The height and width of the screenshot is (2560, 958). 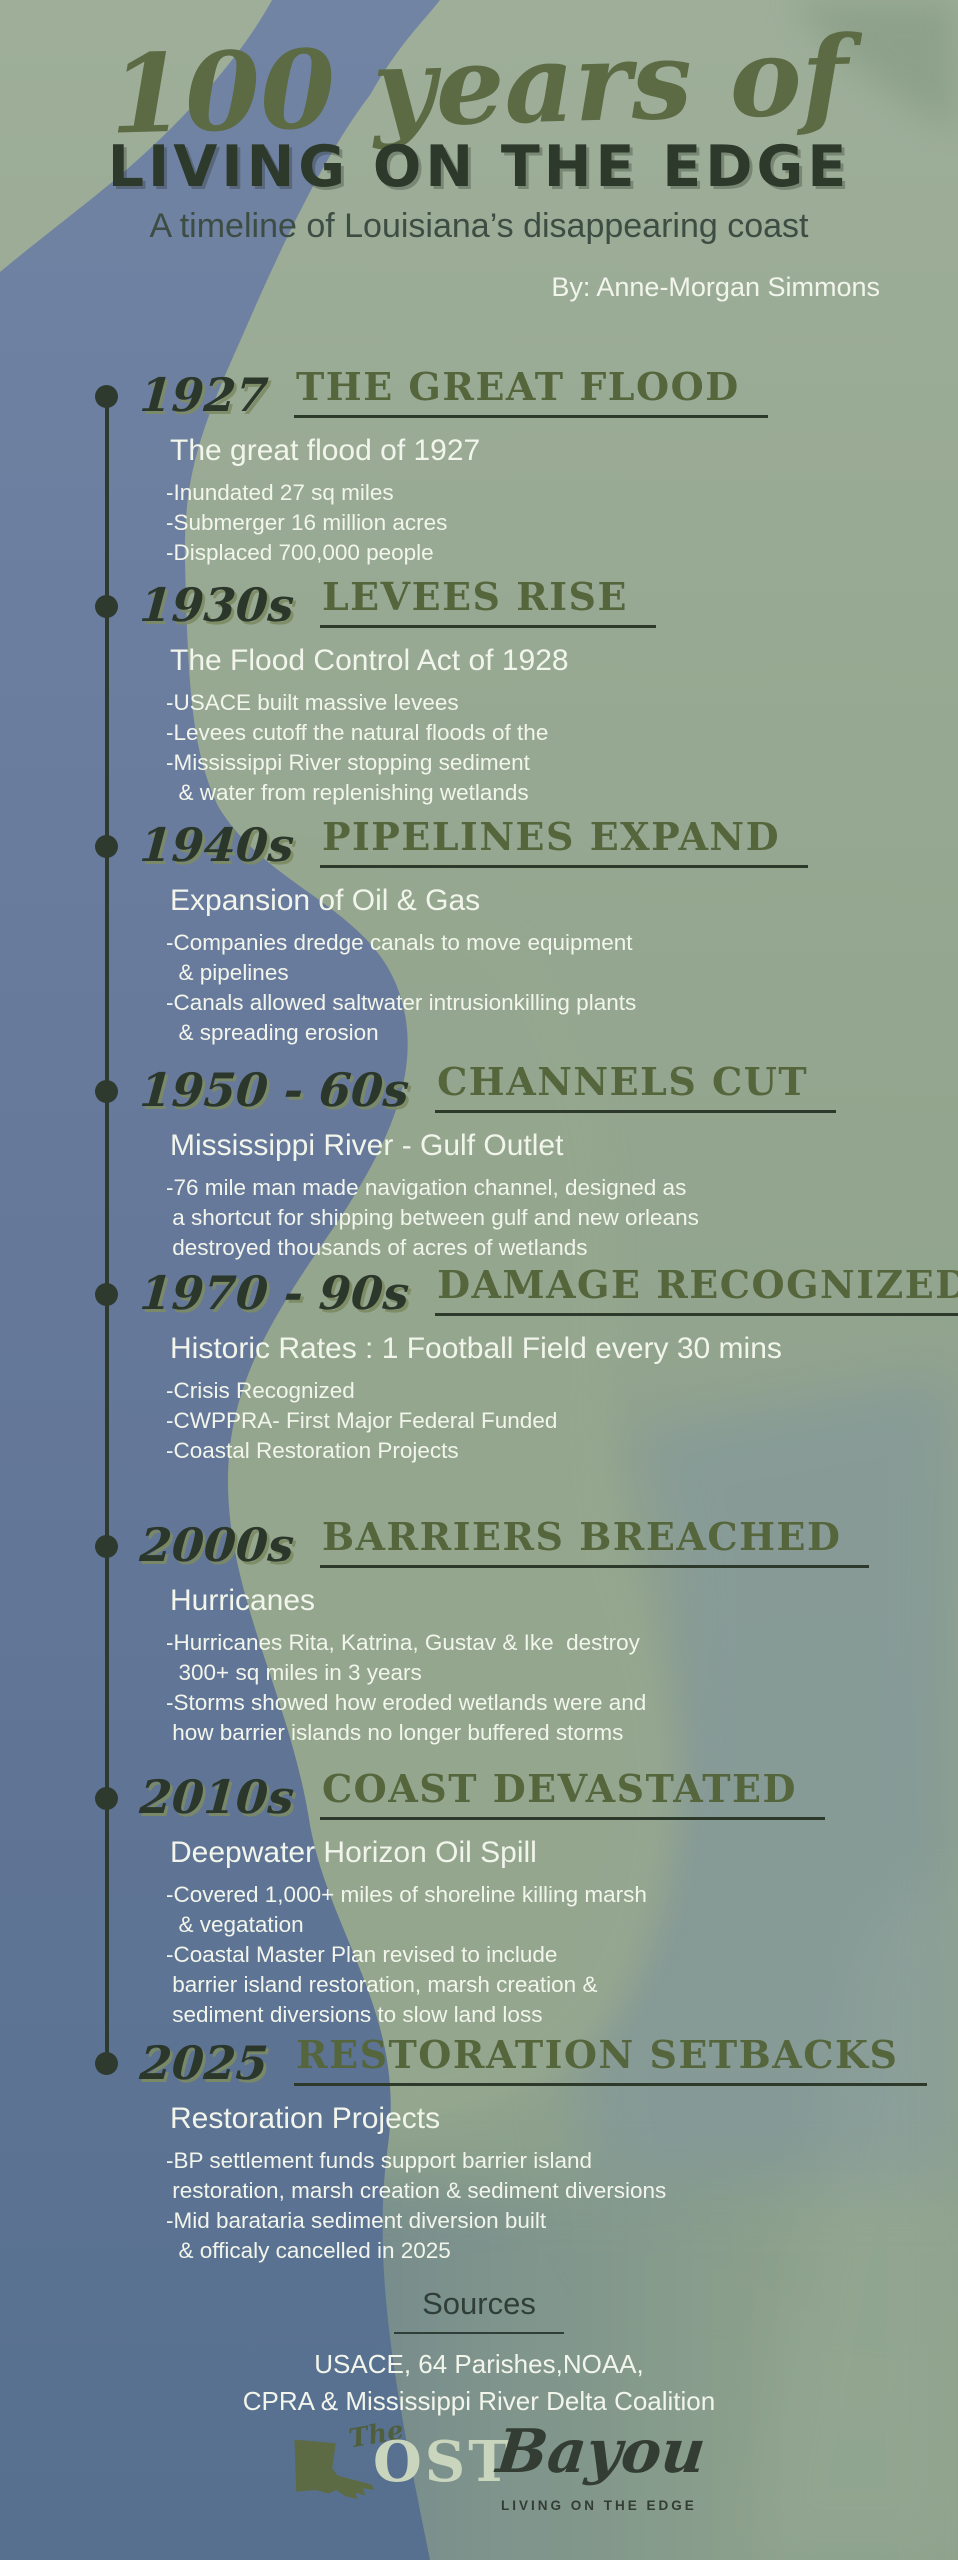 I want to click on louisiana-state-icon, so click(x=334, y=2469).